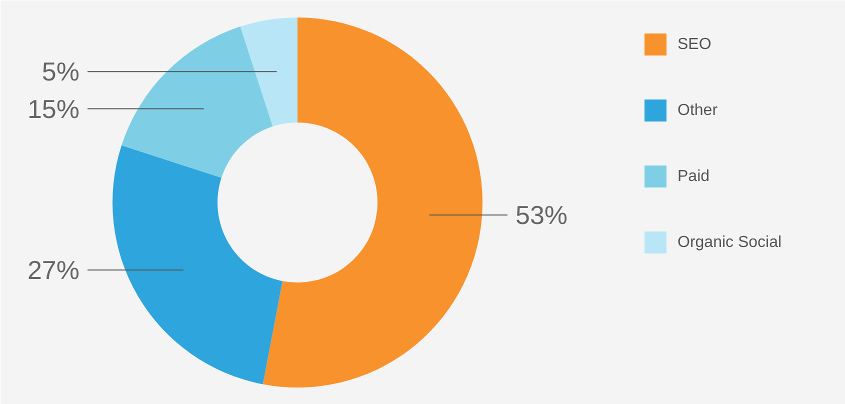  What do you see at coordinates (698, 110) in the screenshot?
I see `legend-label: Other` at bounding box center [698, 110].